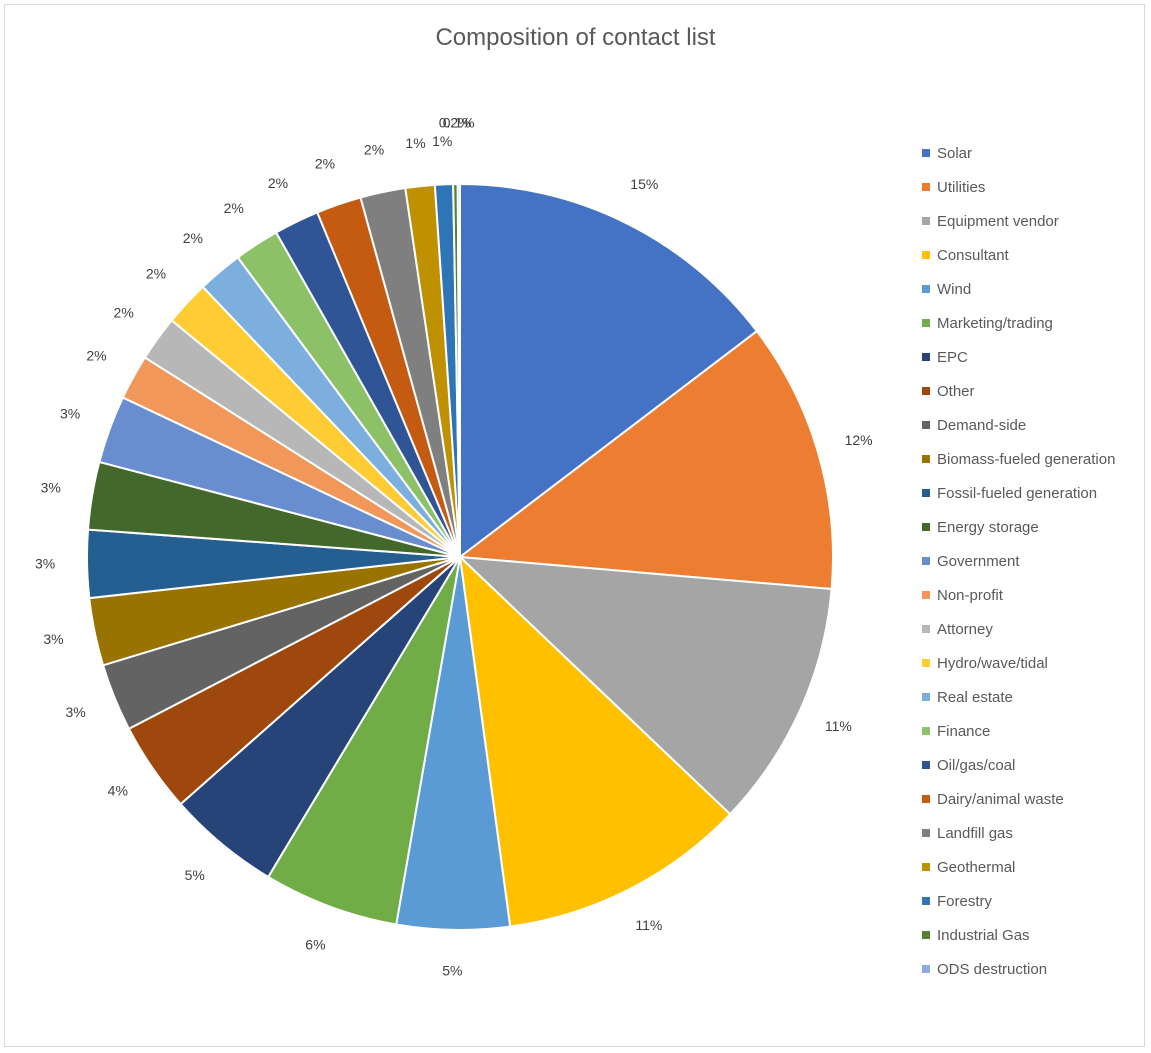 This screenshot has height=1053, width=1151. I want to click on data-label-9: 3%, so click(53, 639).